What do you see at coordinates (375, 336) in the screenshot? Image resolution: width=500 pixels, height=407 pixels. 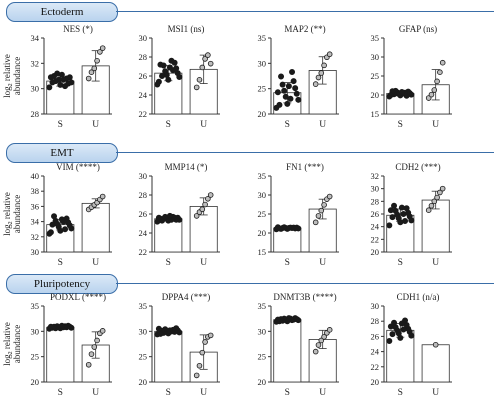 I see `y-tick-label: 26` at bounding box center [375, 336].